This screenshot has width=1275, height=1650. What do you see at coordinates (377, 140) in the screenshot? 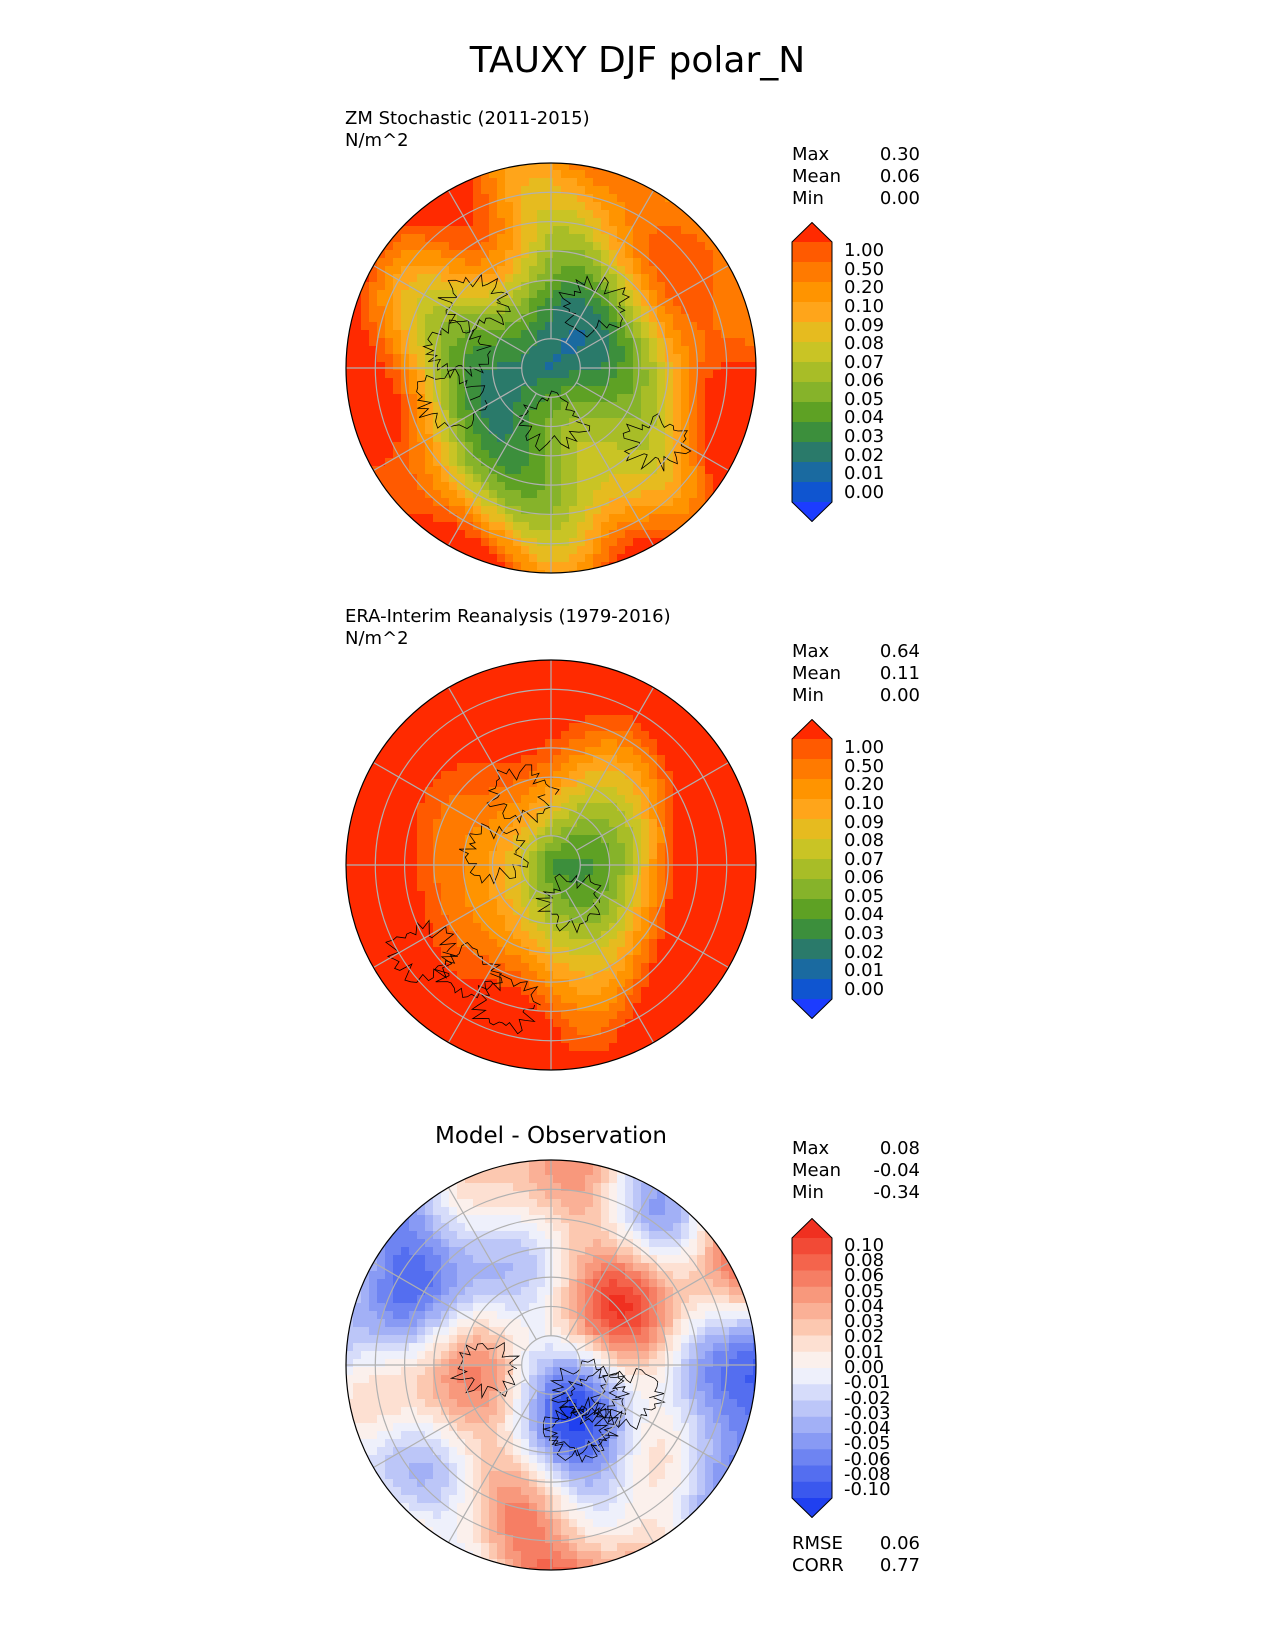
I see `panel-1-units-label: N/m^2` at bounding box center [377, 140].